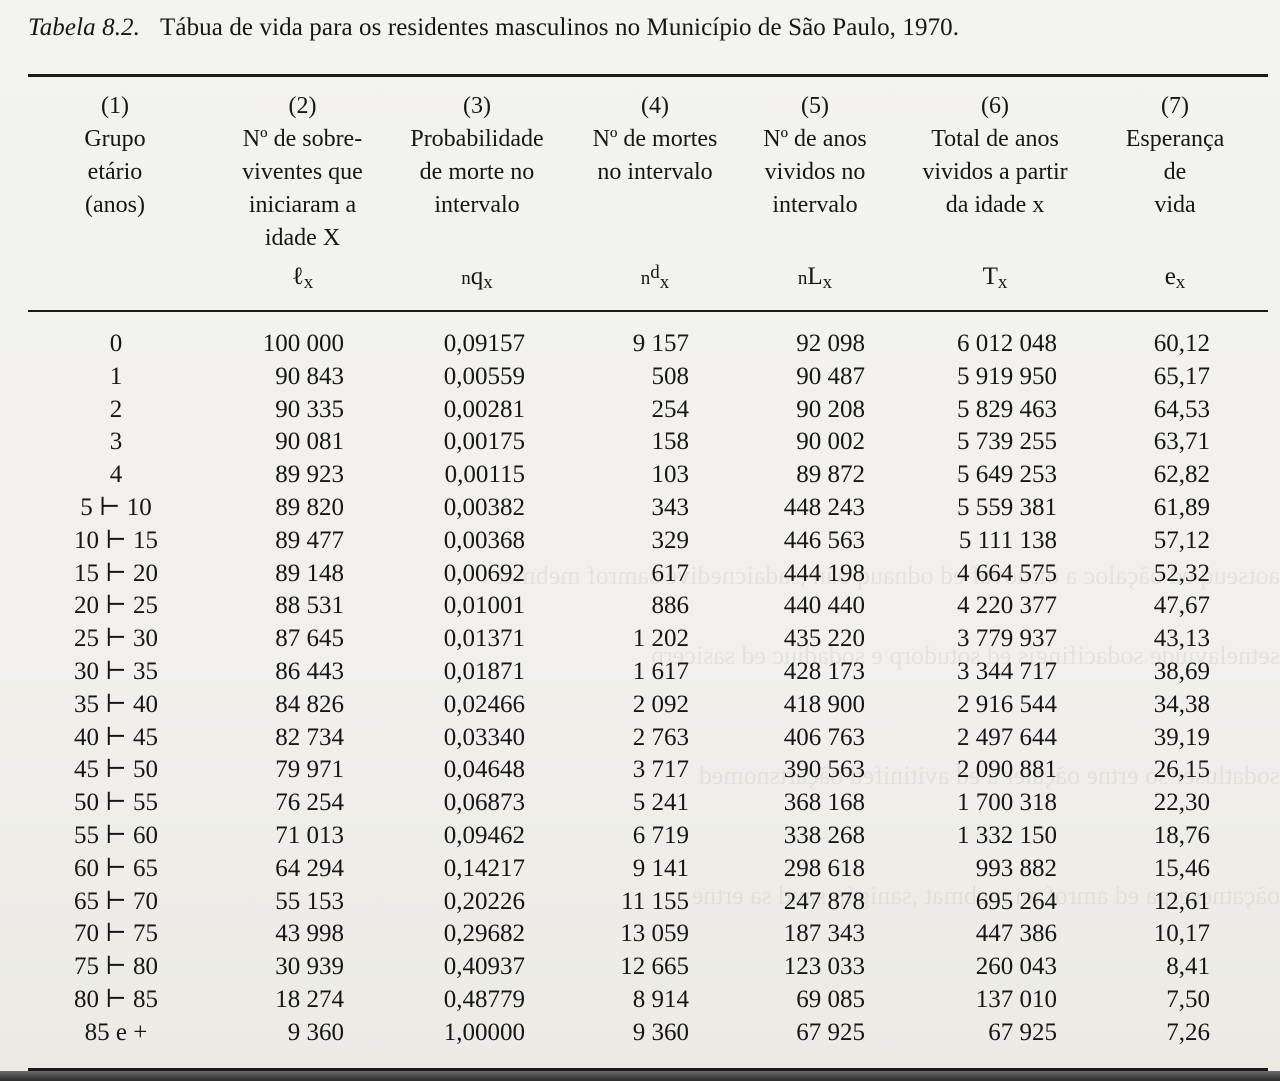  What do you see at coordinates (670, 540) in the screenshot?
I see `cell-deaths: 329` at bounding box center [670, 540].